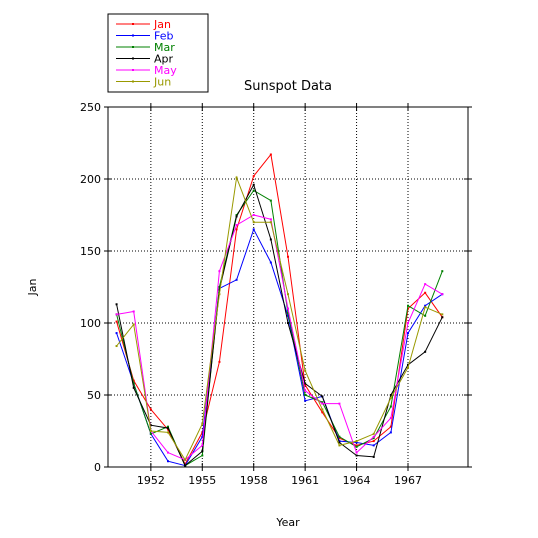 The height and width of the screenshot is (538, 538). Describe the element at coordinates (164, 47) in the screenshot. I see `legend-label: Mar` at that location.